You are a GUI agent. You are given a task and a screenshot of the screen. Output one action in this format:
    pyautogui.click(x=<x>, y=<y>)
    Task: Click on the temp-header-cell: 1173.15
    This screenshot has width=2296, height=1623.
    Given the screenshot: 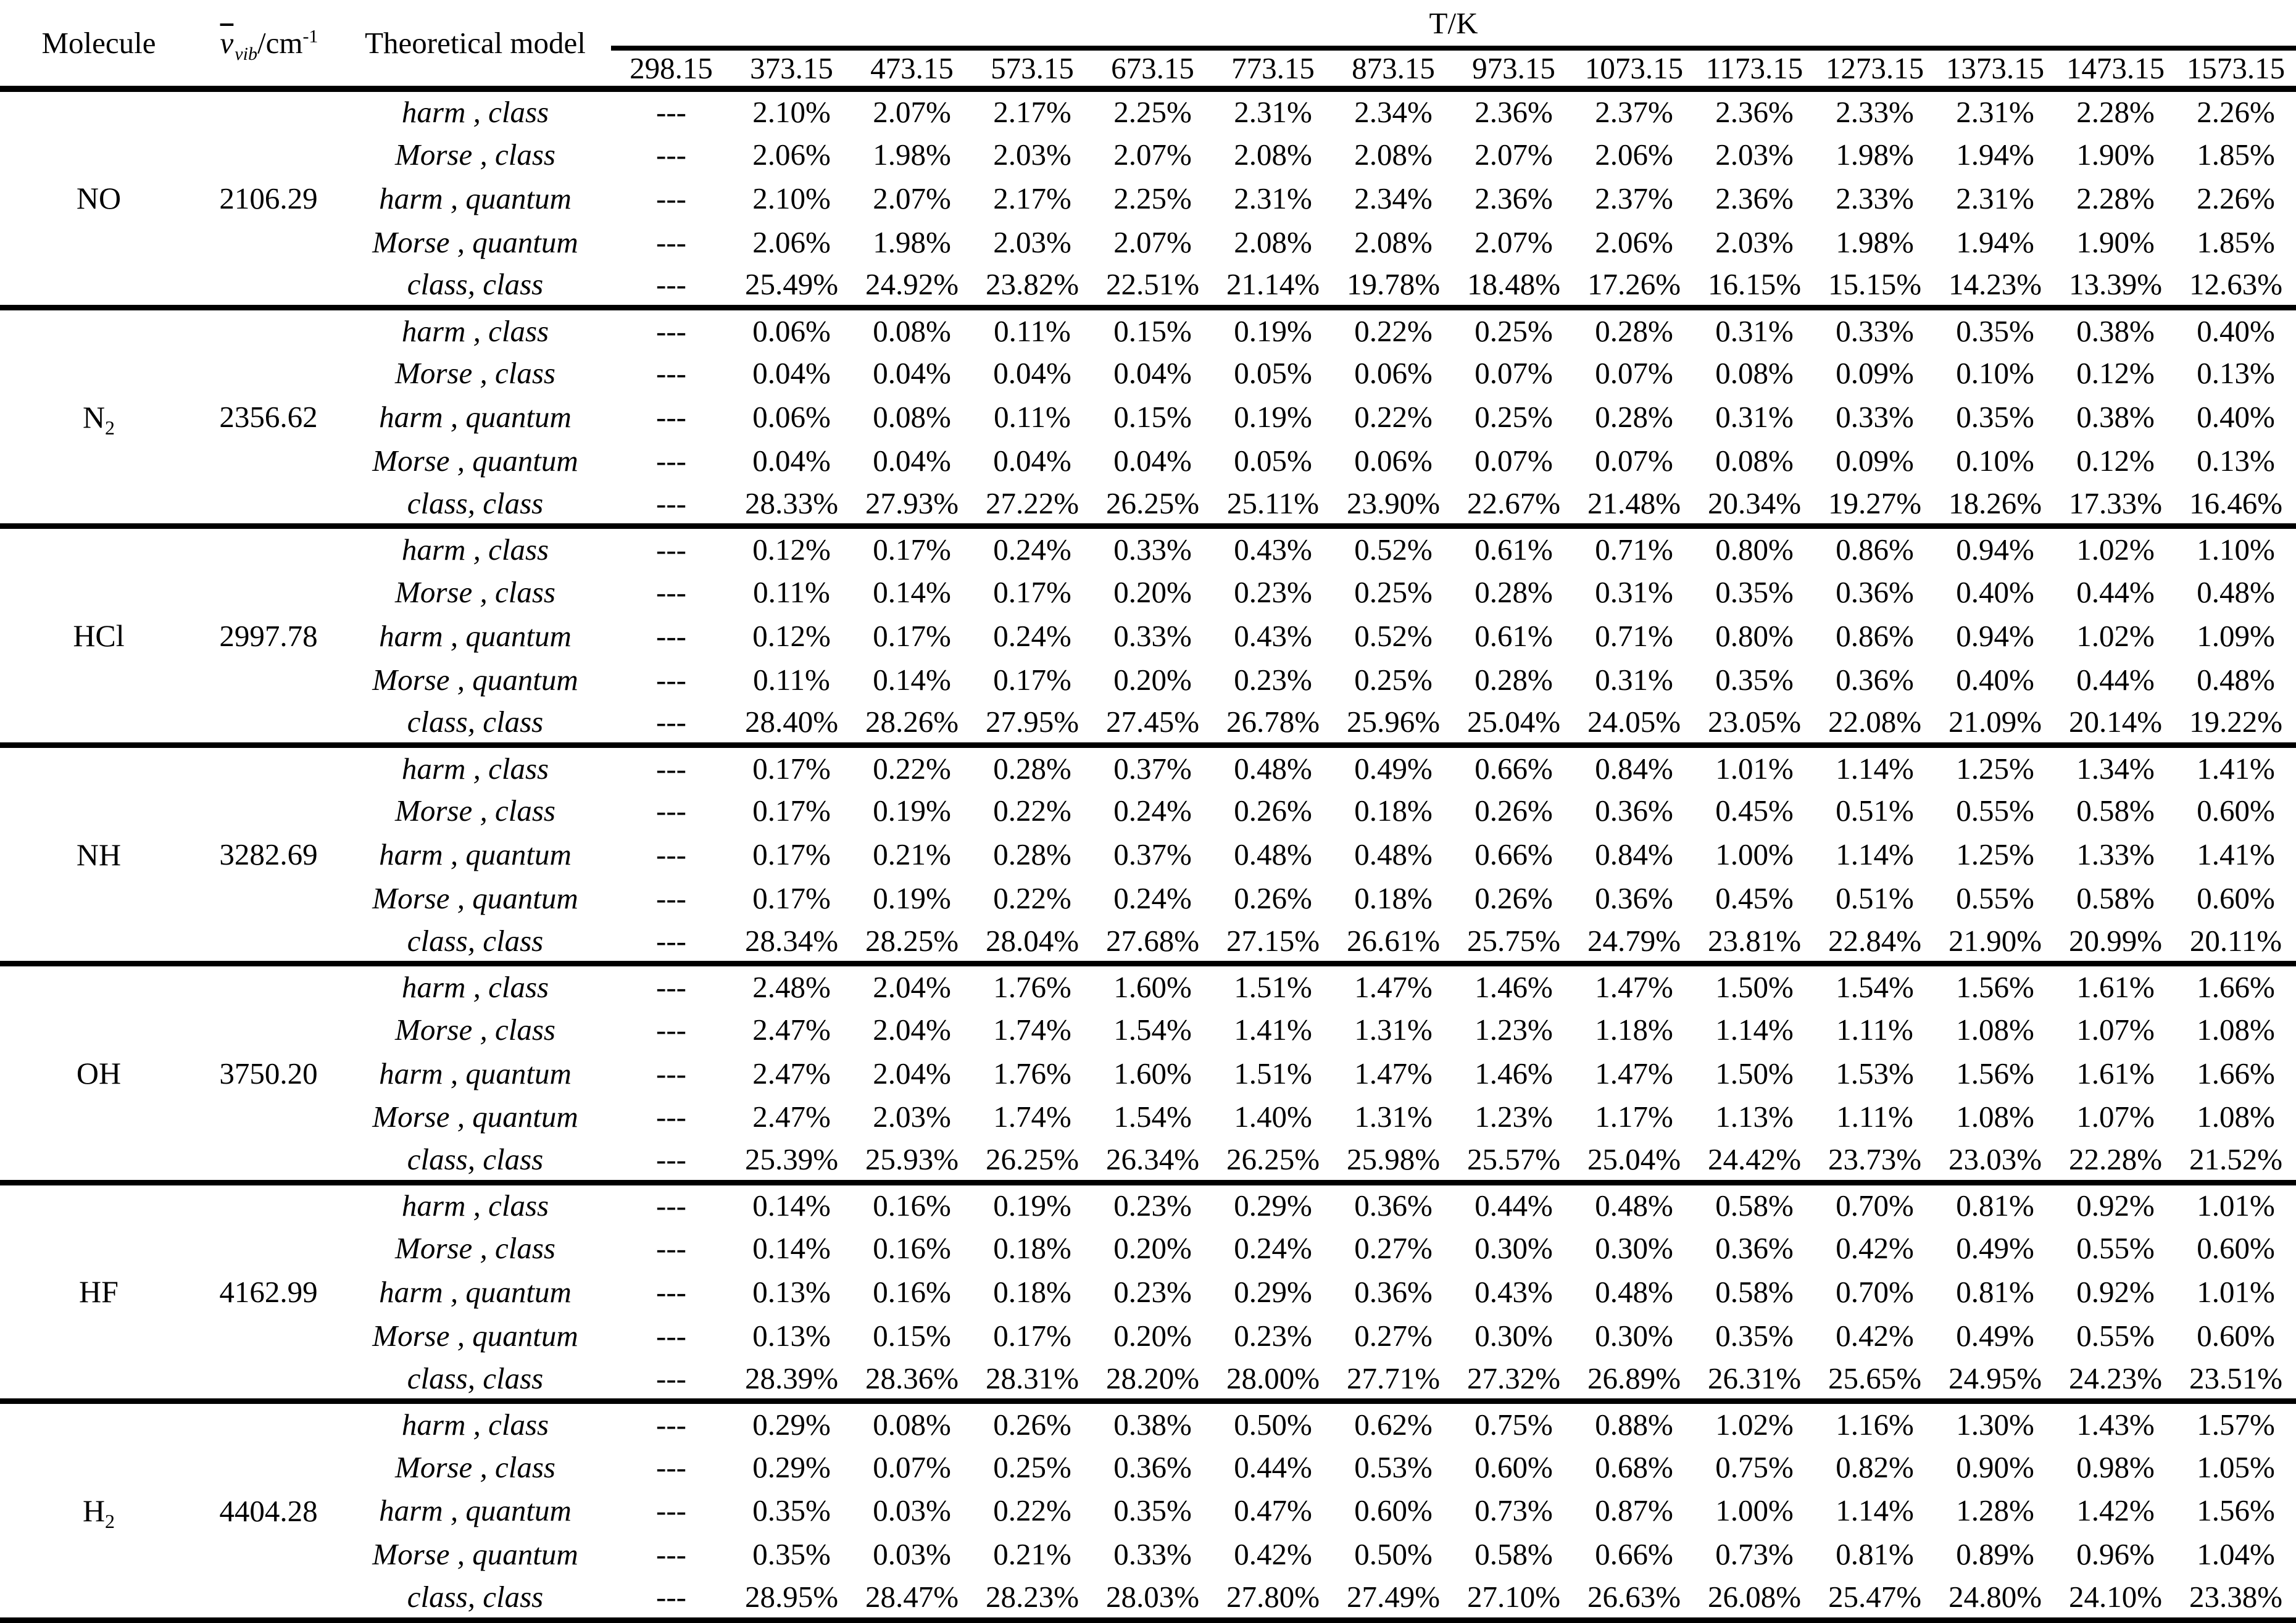 What is the action you would take?
    pyautogui.click(x=1754, y=68)
    